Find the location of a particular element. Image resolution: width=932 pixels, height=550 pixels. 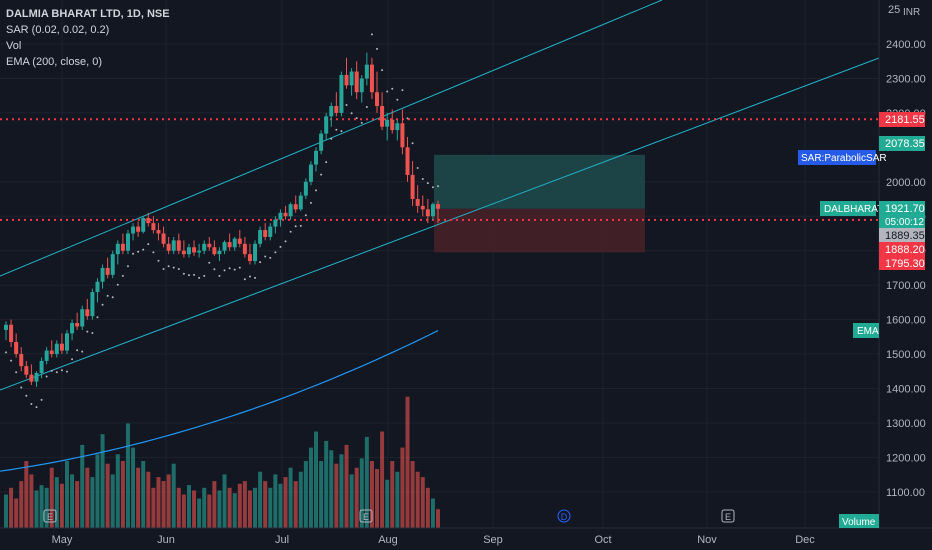

price-tick-label: 2000.00 is located at coordinates (906, 183).